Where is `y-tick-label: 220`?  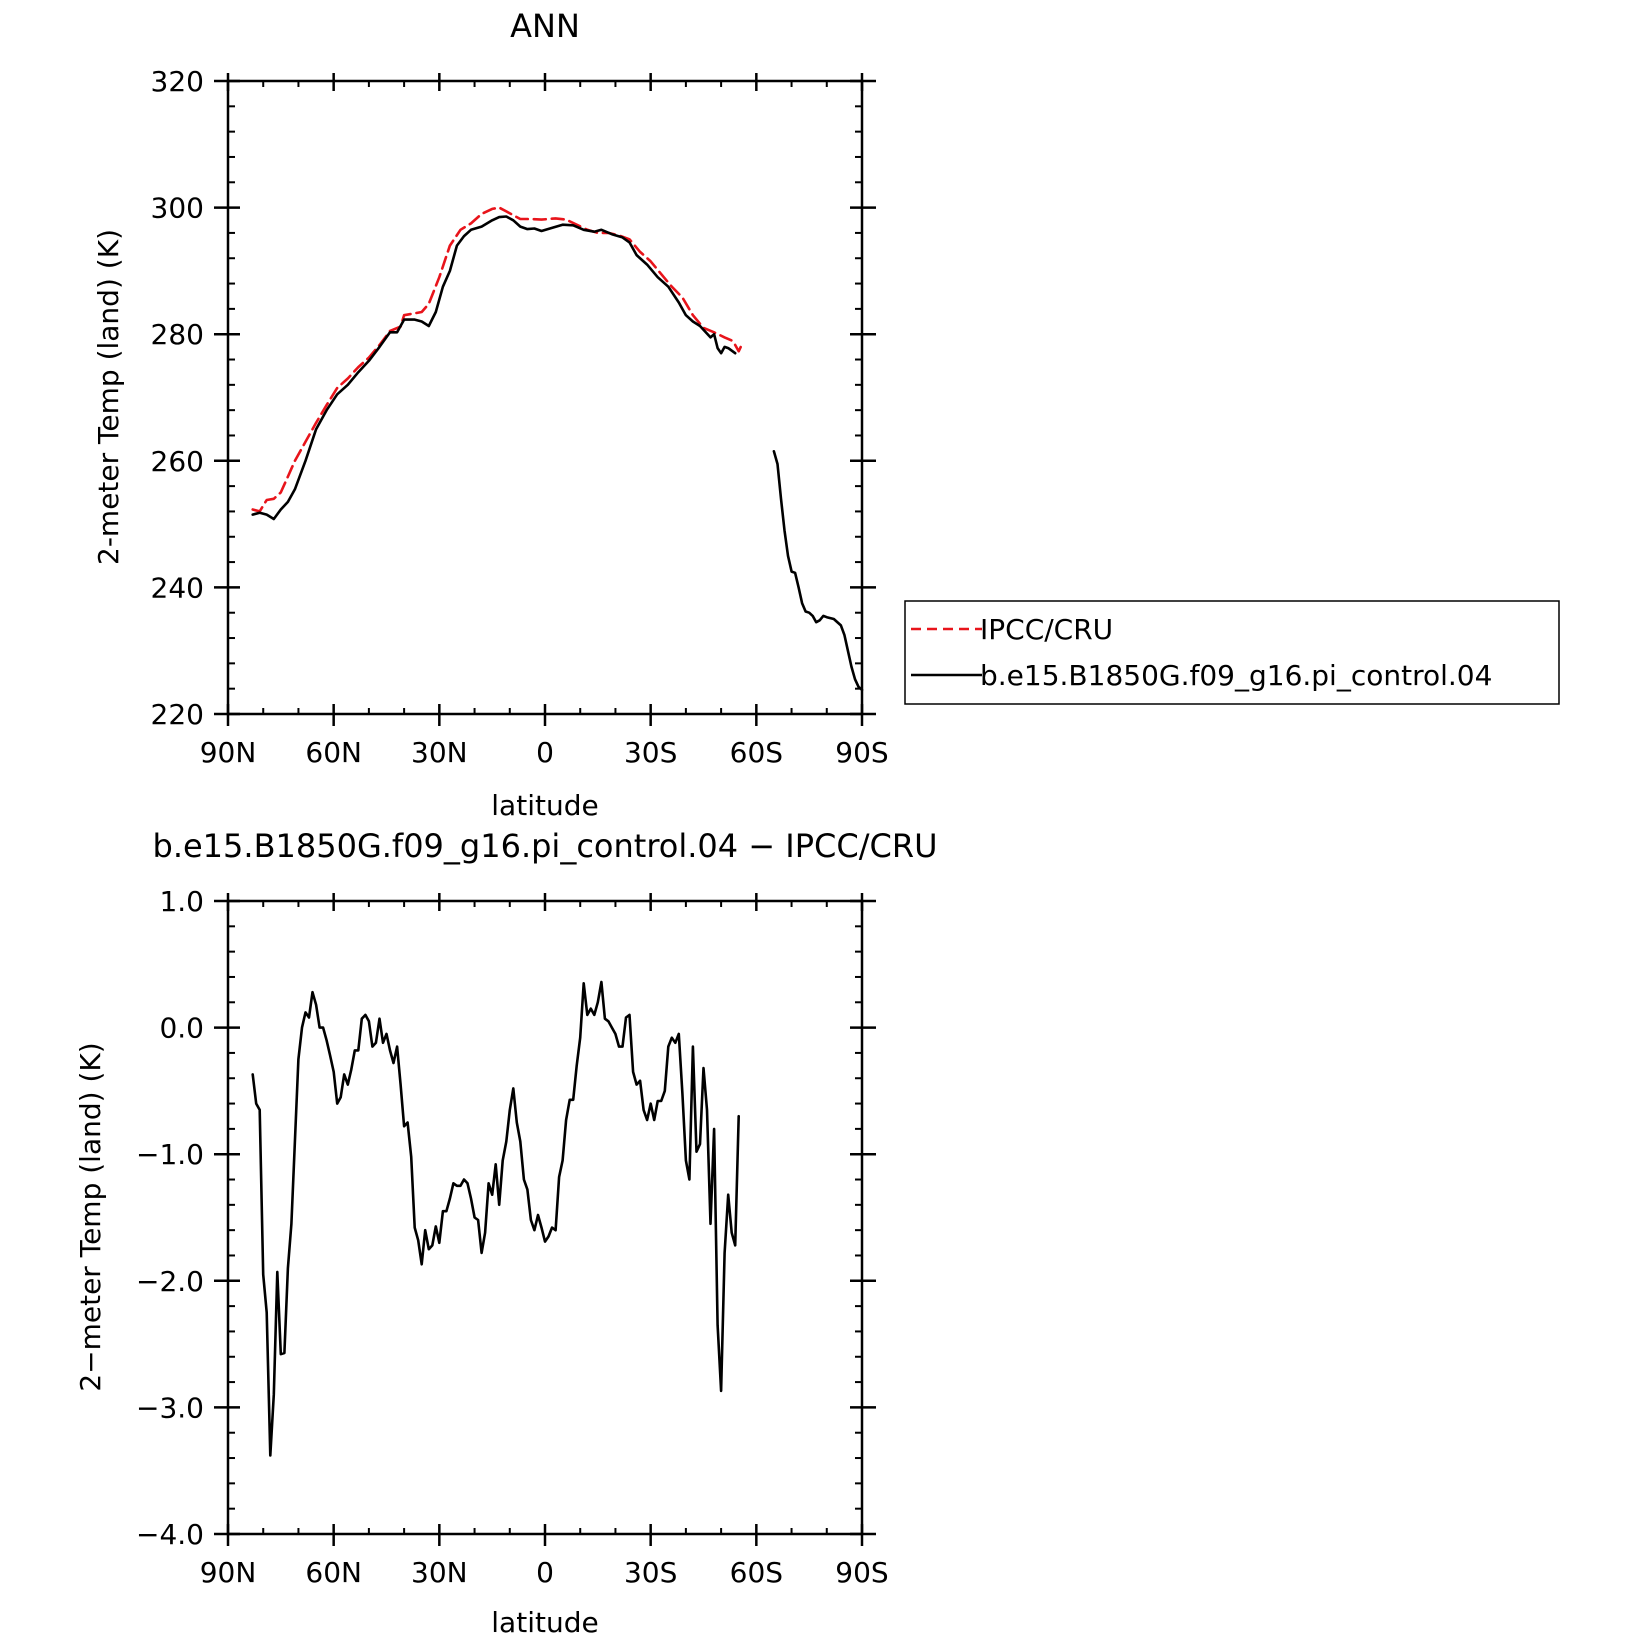 y-tick-label: 220 is located at coordinates (177, 714).